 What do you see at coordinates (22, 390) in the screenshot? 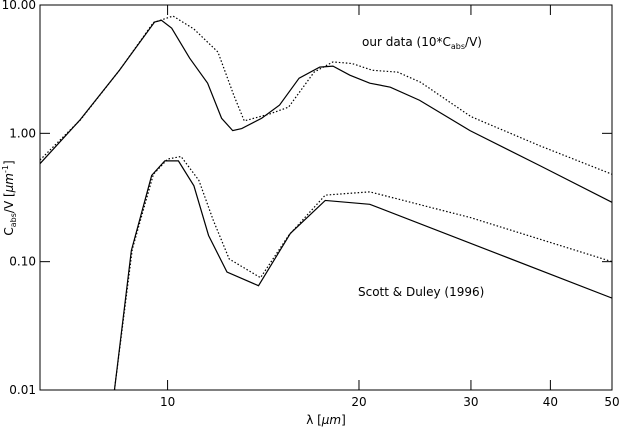
I see `y-tick-label: 0.01` at bounding box center [22, 390].